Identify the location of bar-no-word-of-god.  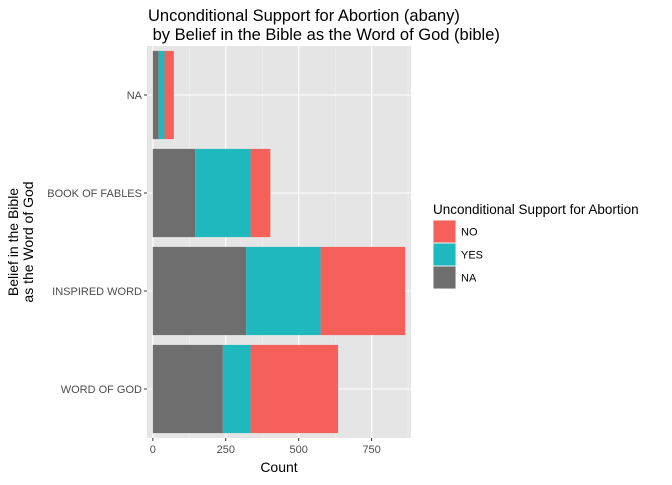
(294, 389).